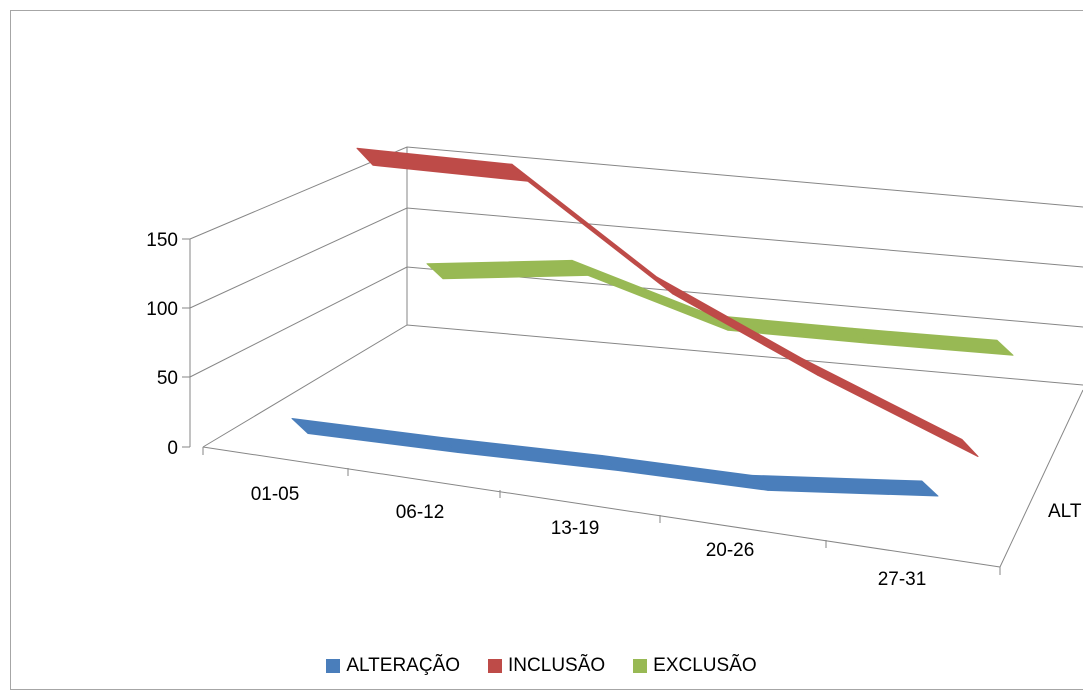 This screenshot has width=1083, height=690. I want to click on legend-label: EXCLUSÃO, so click(705, 665).